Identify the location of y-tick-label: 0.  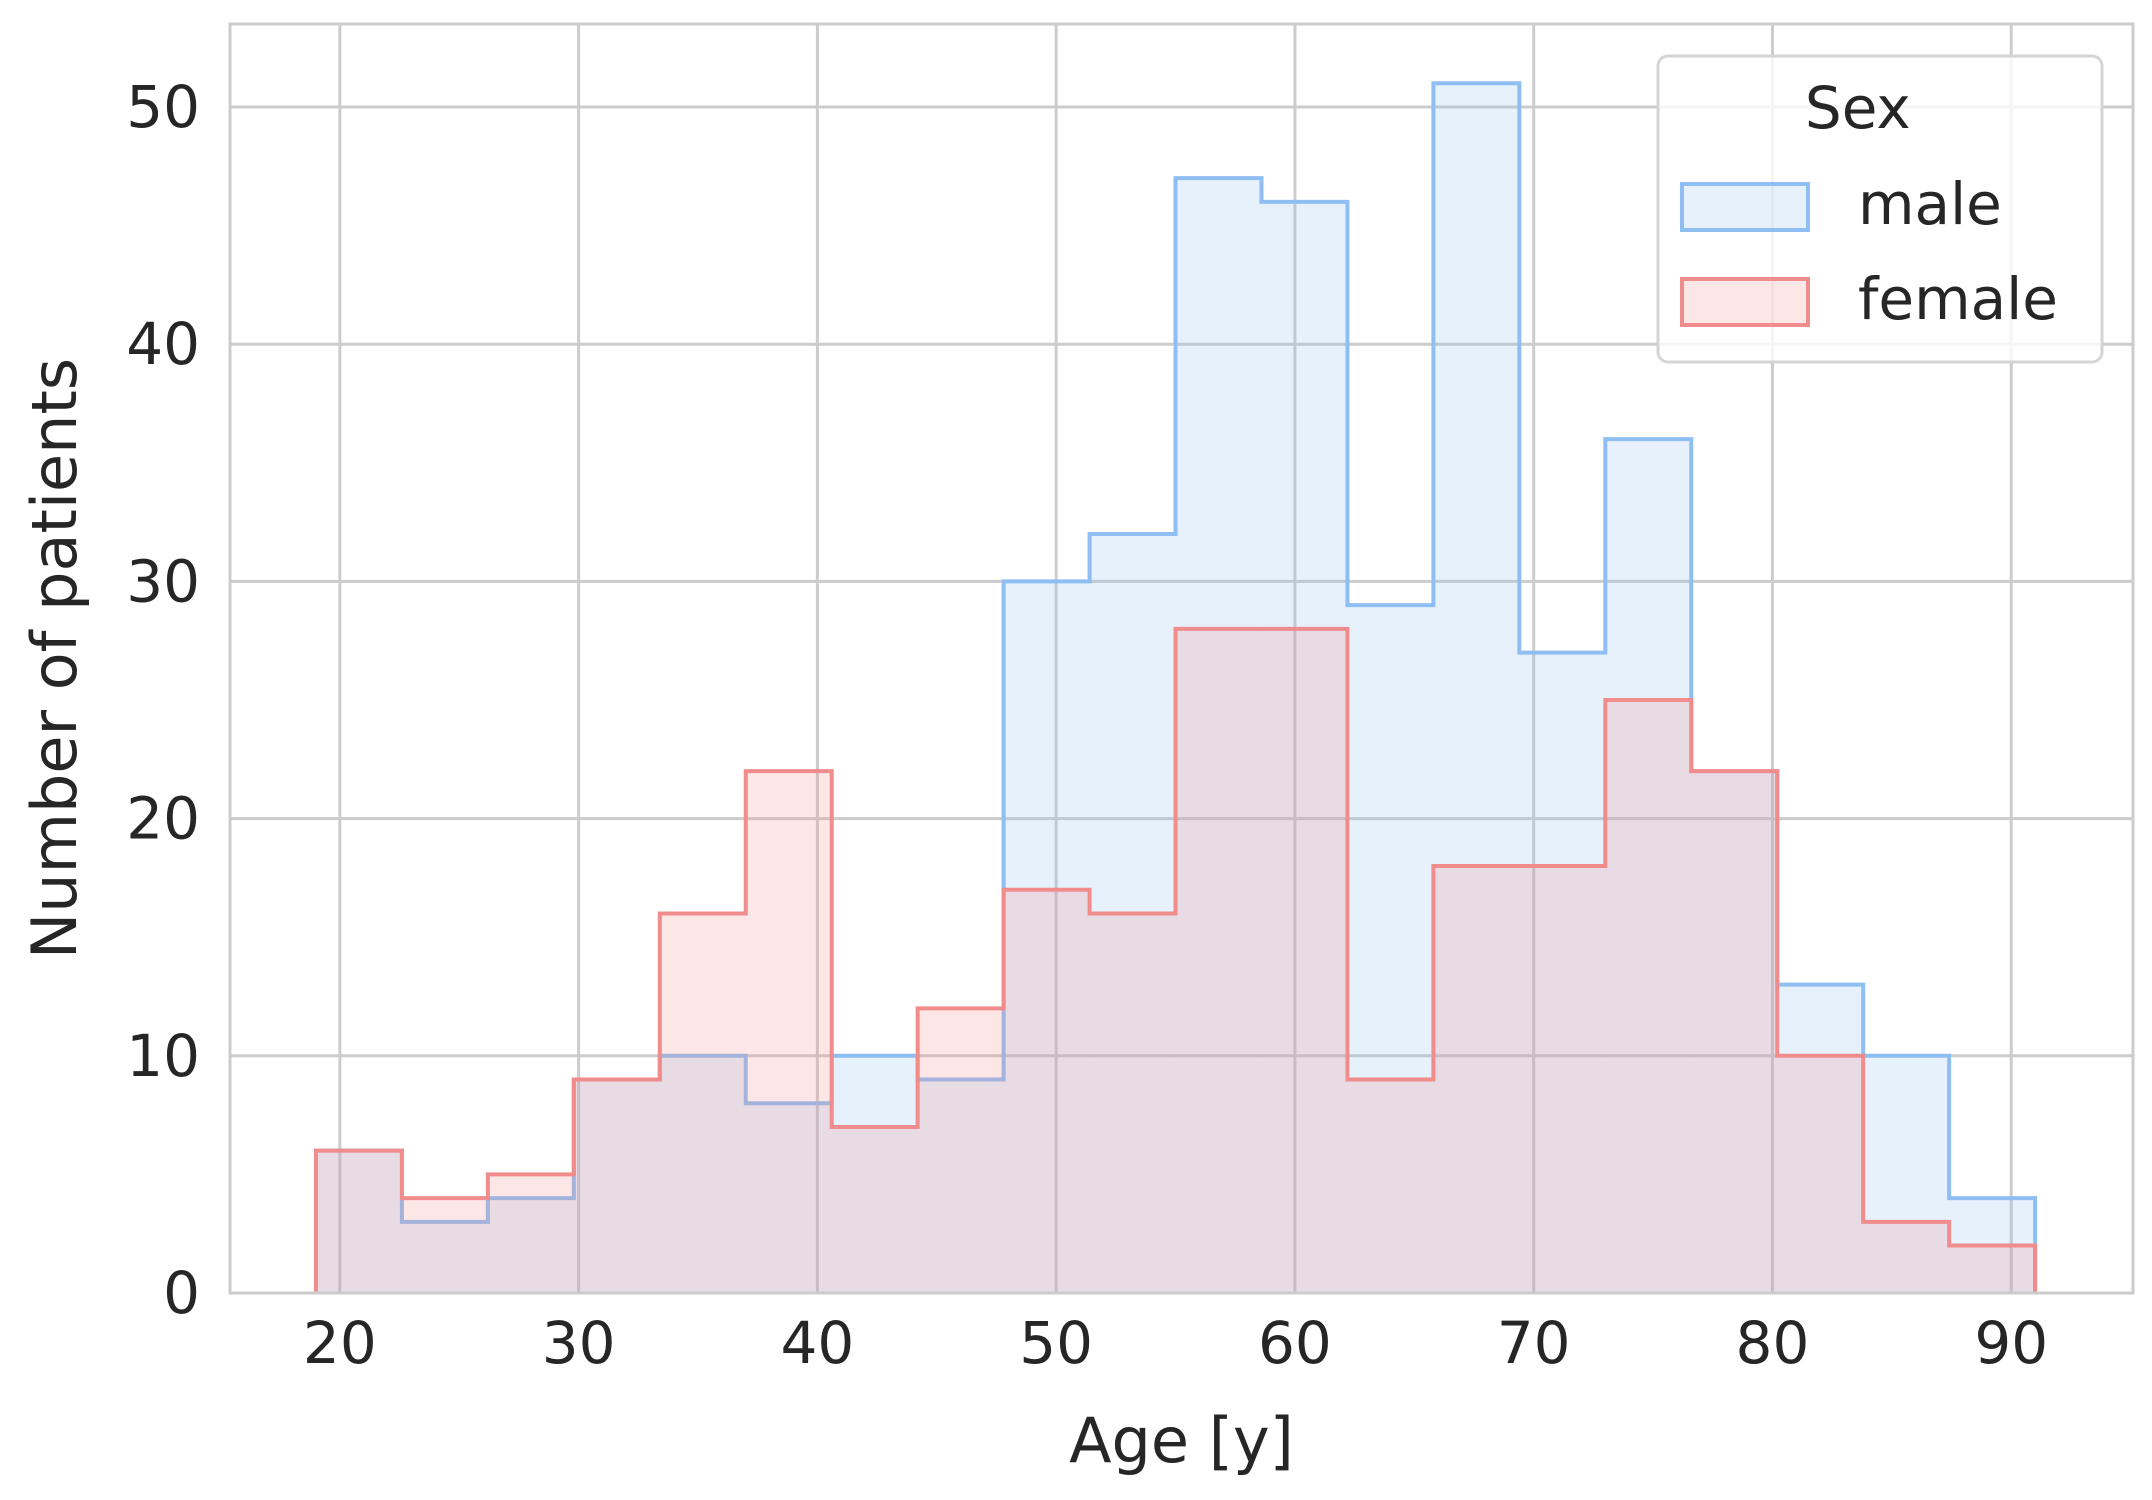
(181, 1293).